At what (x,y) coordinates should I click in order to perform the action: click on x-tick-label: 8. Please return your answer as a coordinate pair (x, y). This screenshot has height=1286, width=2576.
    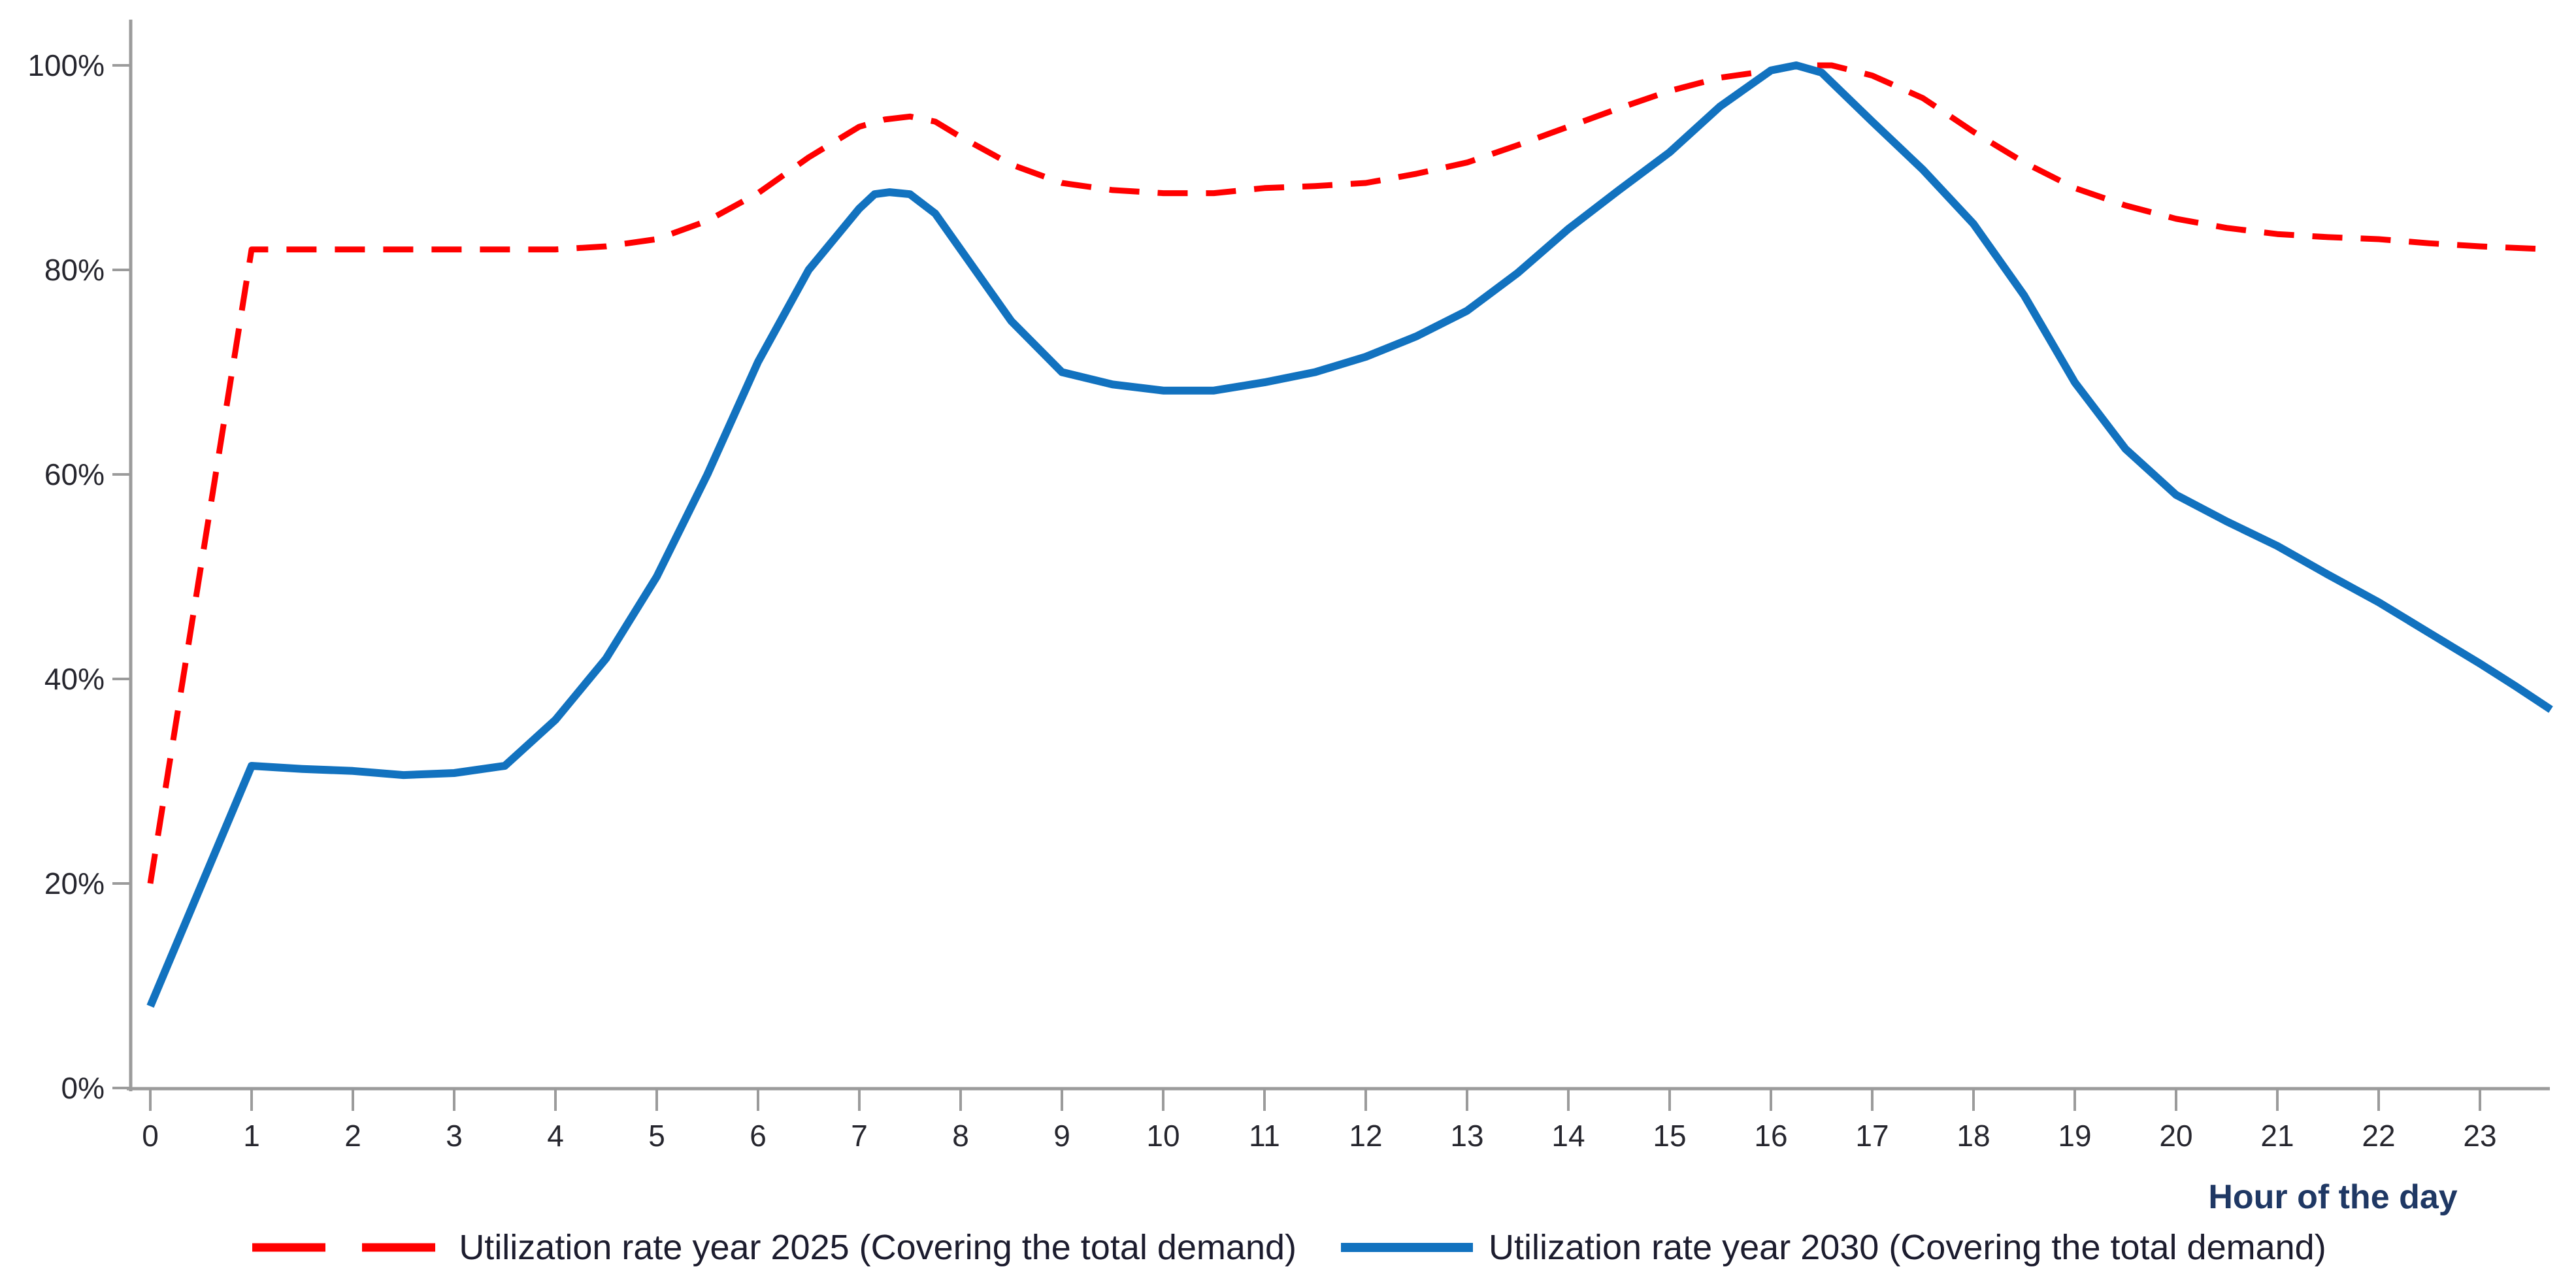
    Looking at the image, I should click on (960, 1136).